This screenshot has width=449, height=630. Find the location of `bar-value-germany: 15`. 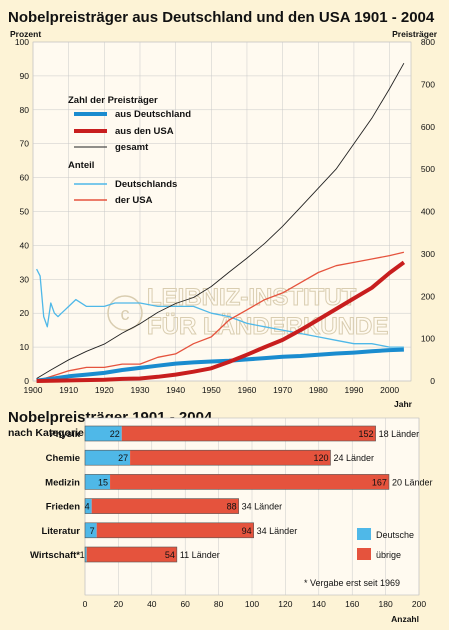

bar-value-germany: 15 is located at coordinates (103, 482).